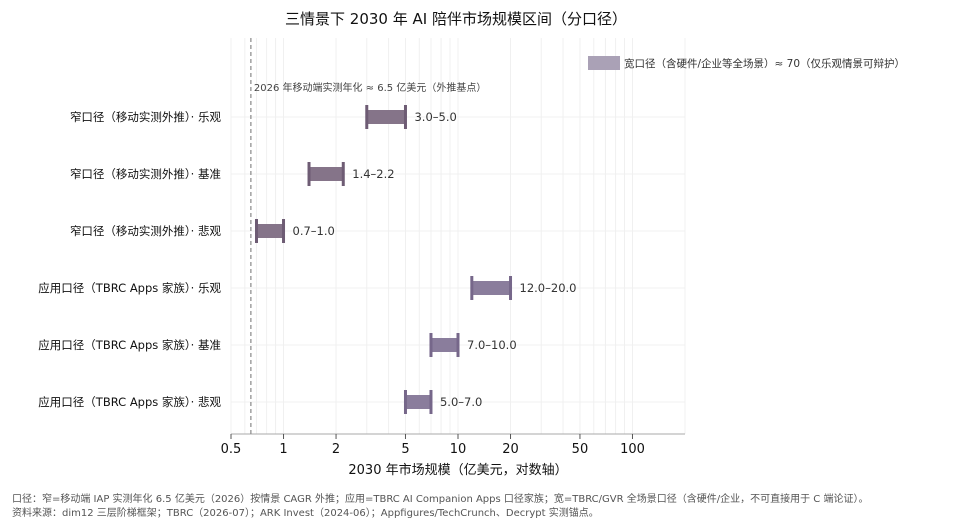  I want to click on legend: 宽口径（含硬件/企业等全场景）≈ 70（仅乐观情景可辩护）, so click(746, 63).